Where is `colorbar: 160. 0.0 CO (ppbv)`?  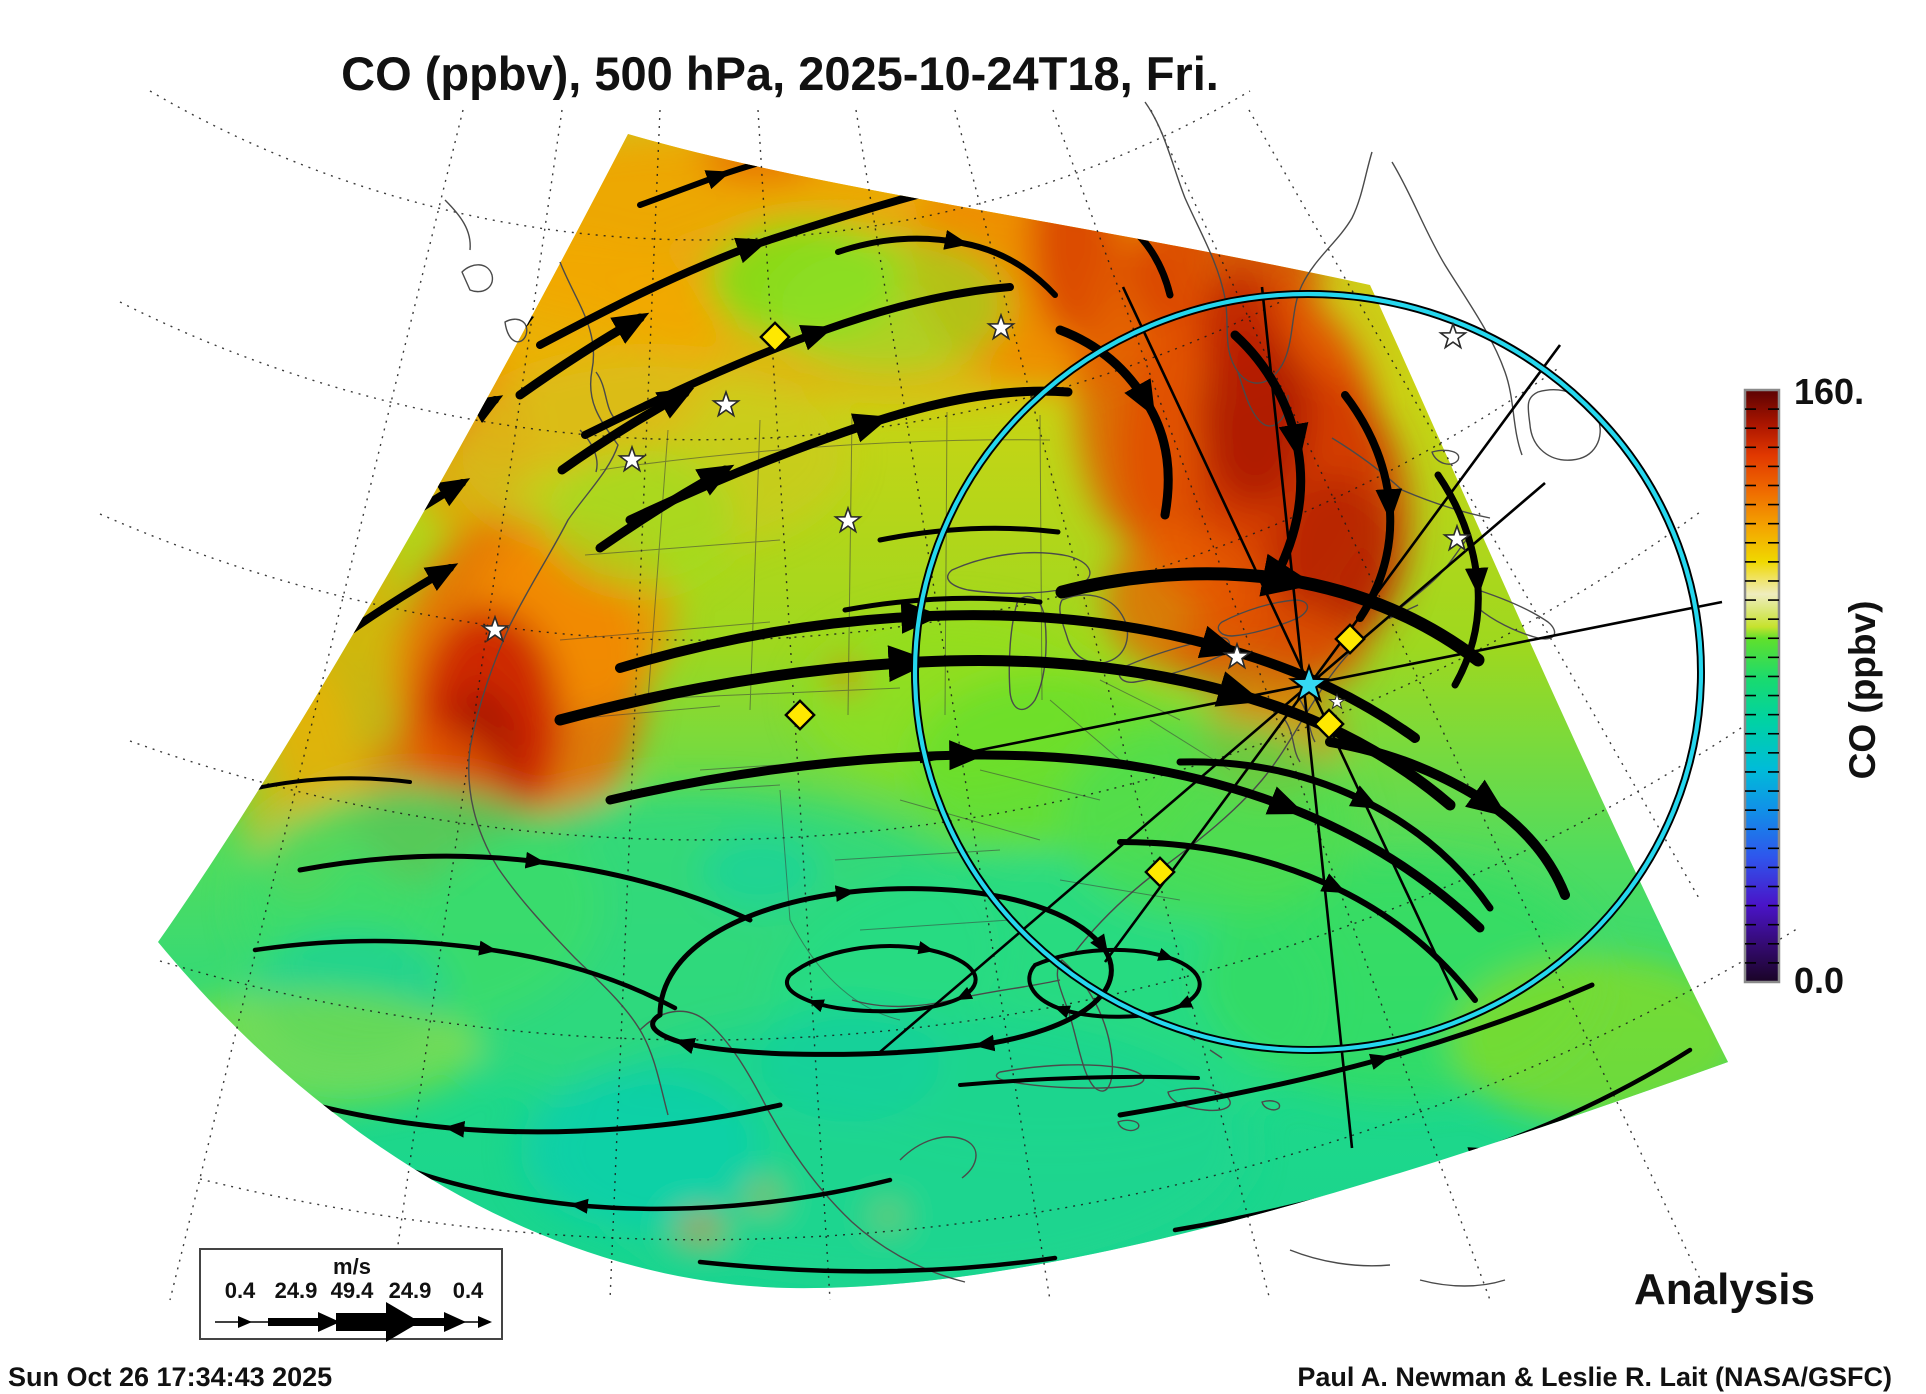 colorbar: 160. 0.0 CO (ppbv) is located at coordinates (1813, 686).